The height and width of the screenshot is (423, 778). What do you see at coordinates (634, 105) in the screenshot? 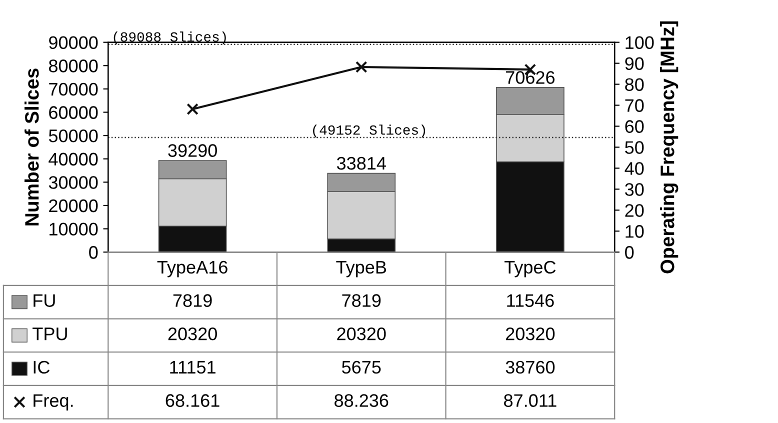
I see `y2-tick-label: 70` at bounding box center [634, 105].